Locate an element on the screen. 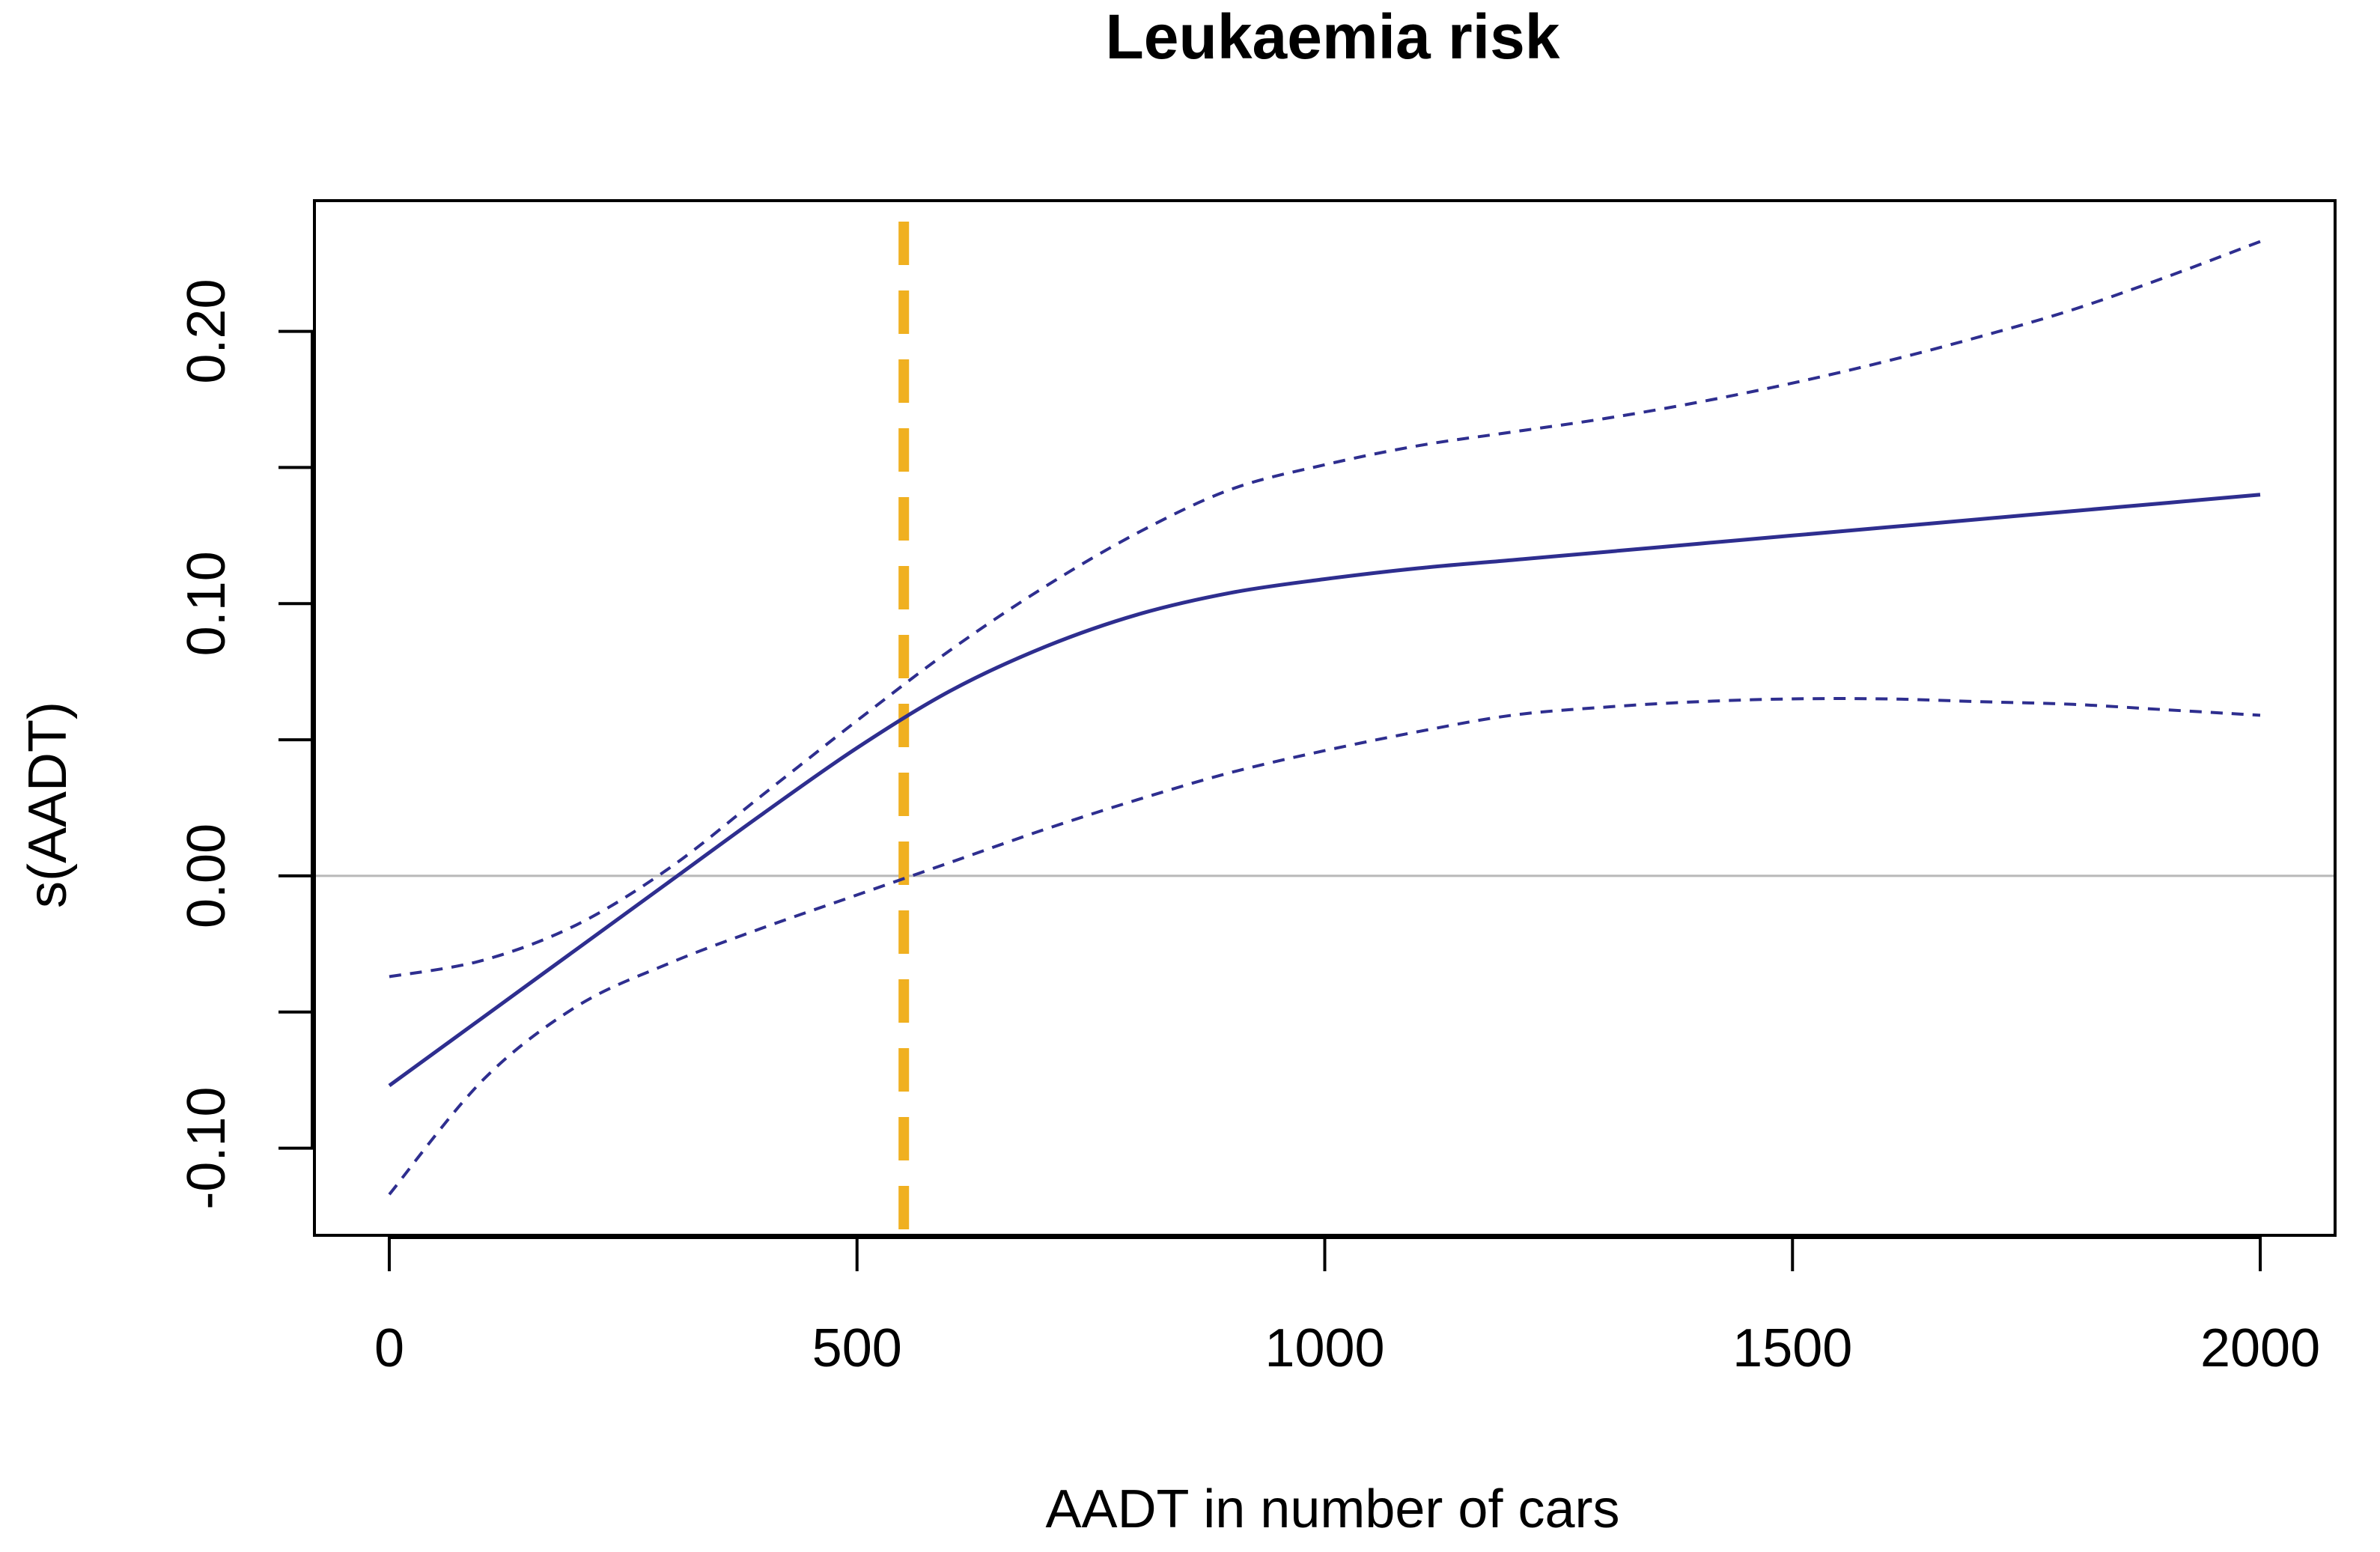 The width and height of the screenshot is (2380, 1552). y-tick-label: 0.20 is located at coordinates (207, 331).